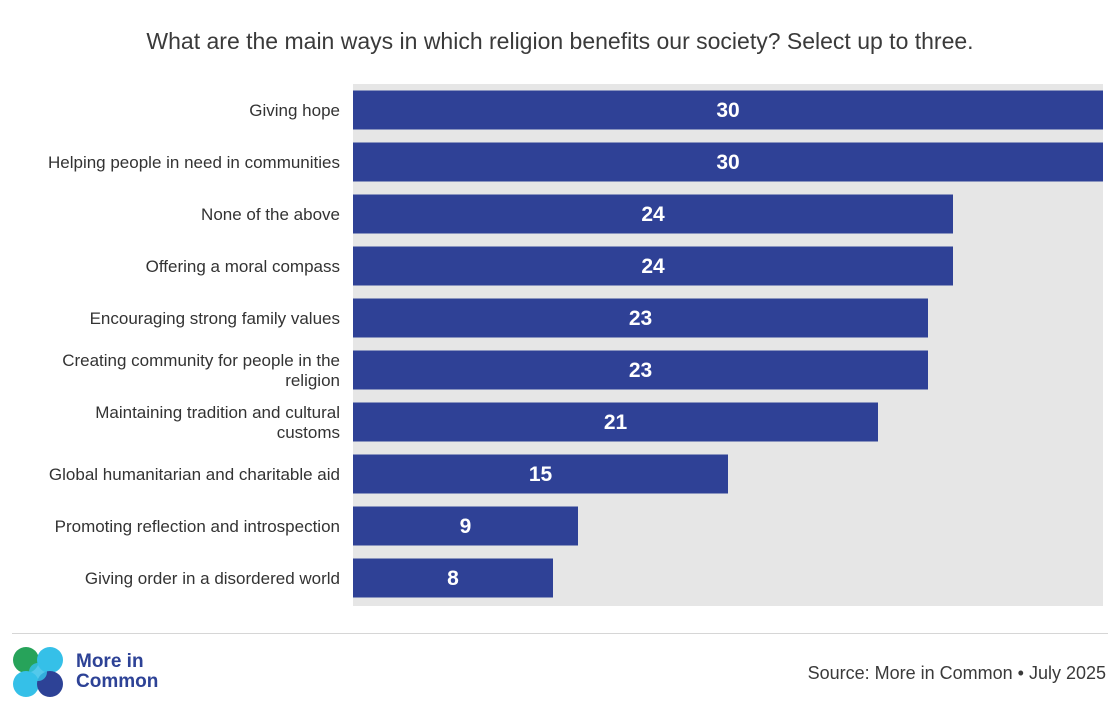 The width and height of the screenshot is (1120, 715). I want to click on logo-mark-icon, so click(38, 672).